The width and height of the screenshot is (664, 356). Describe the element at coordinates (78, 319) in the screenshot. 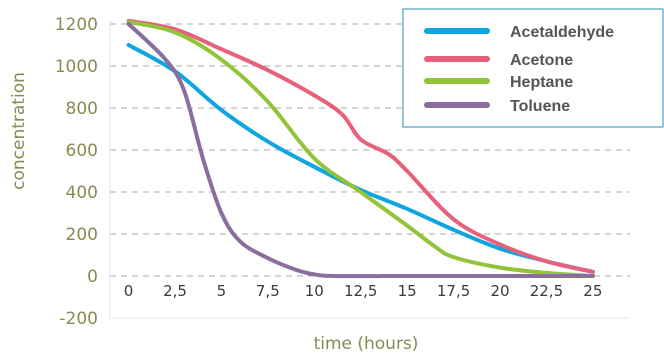

I see `y-tick-label: -200` at that location.